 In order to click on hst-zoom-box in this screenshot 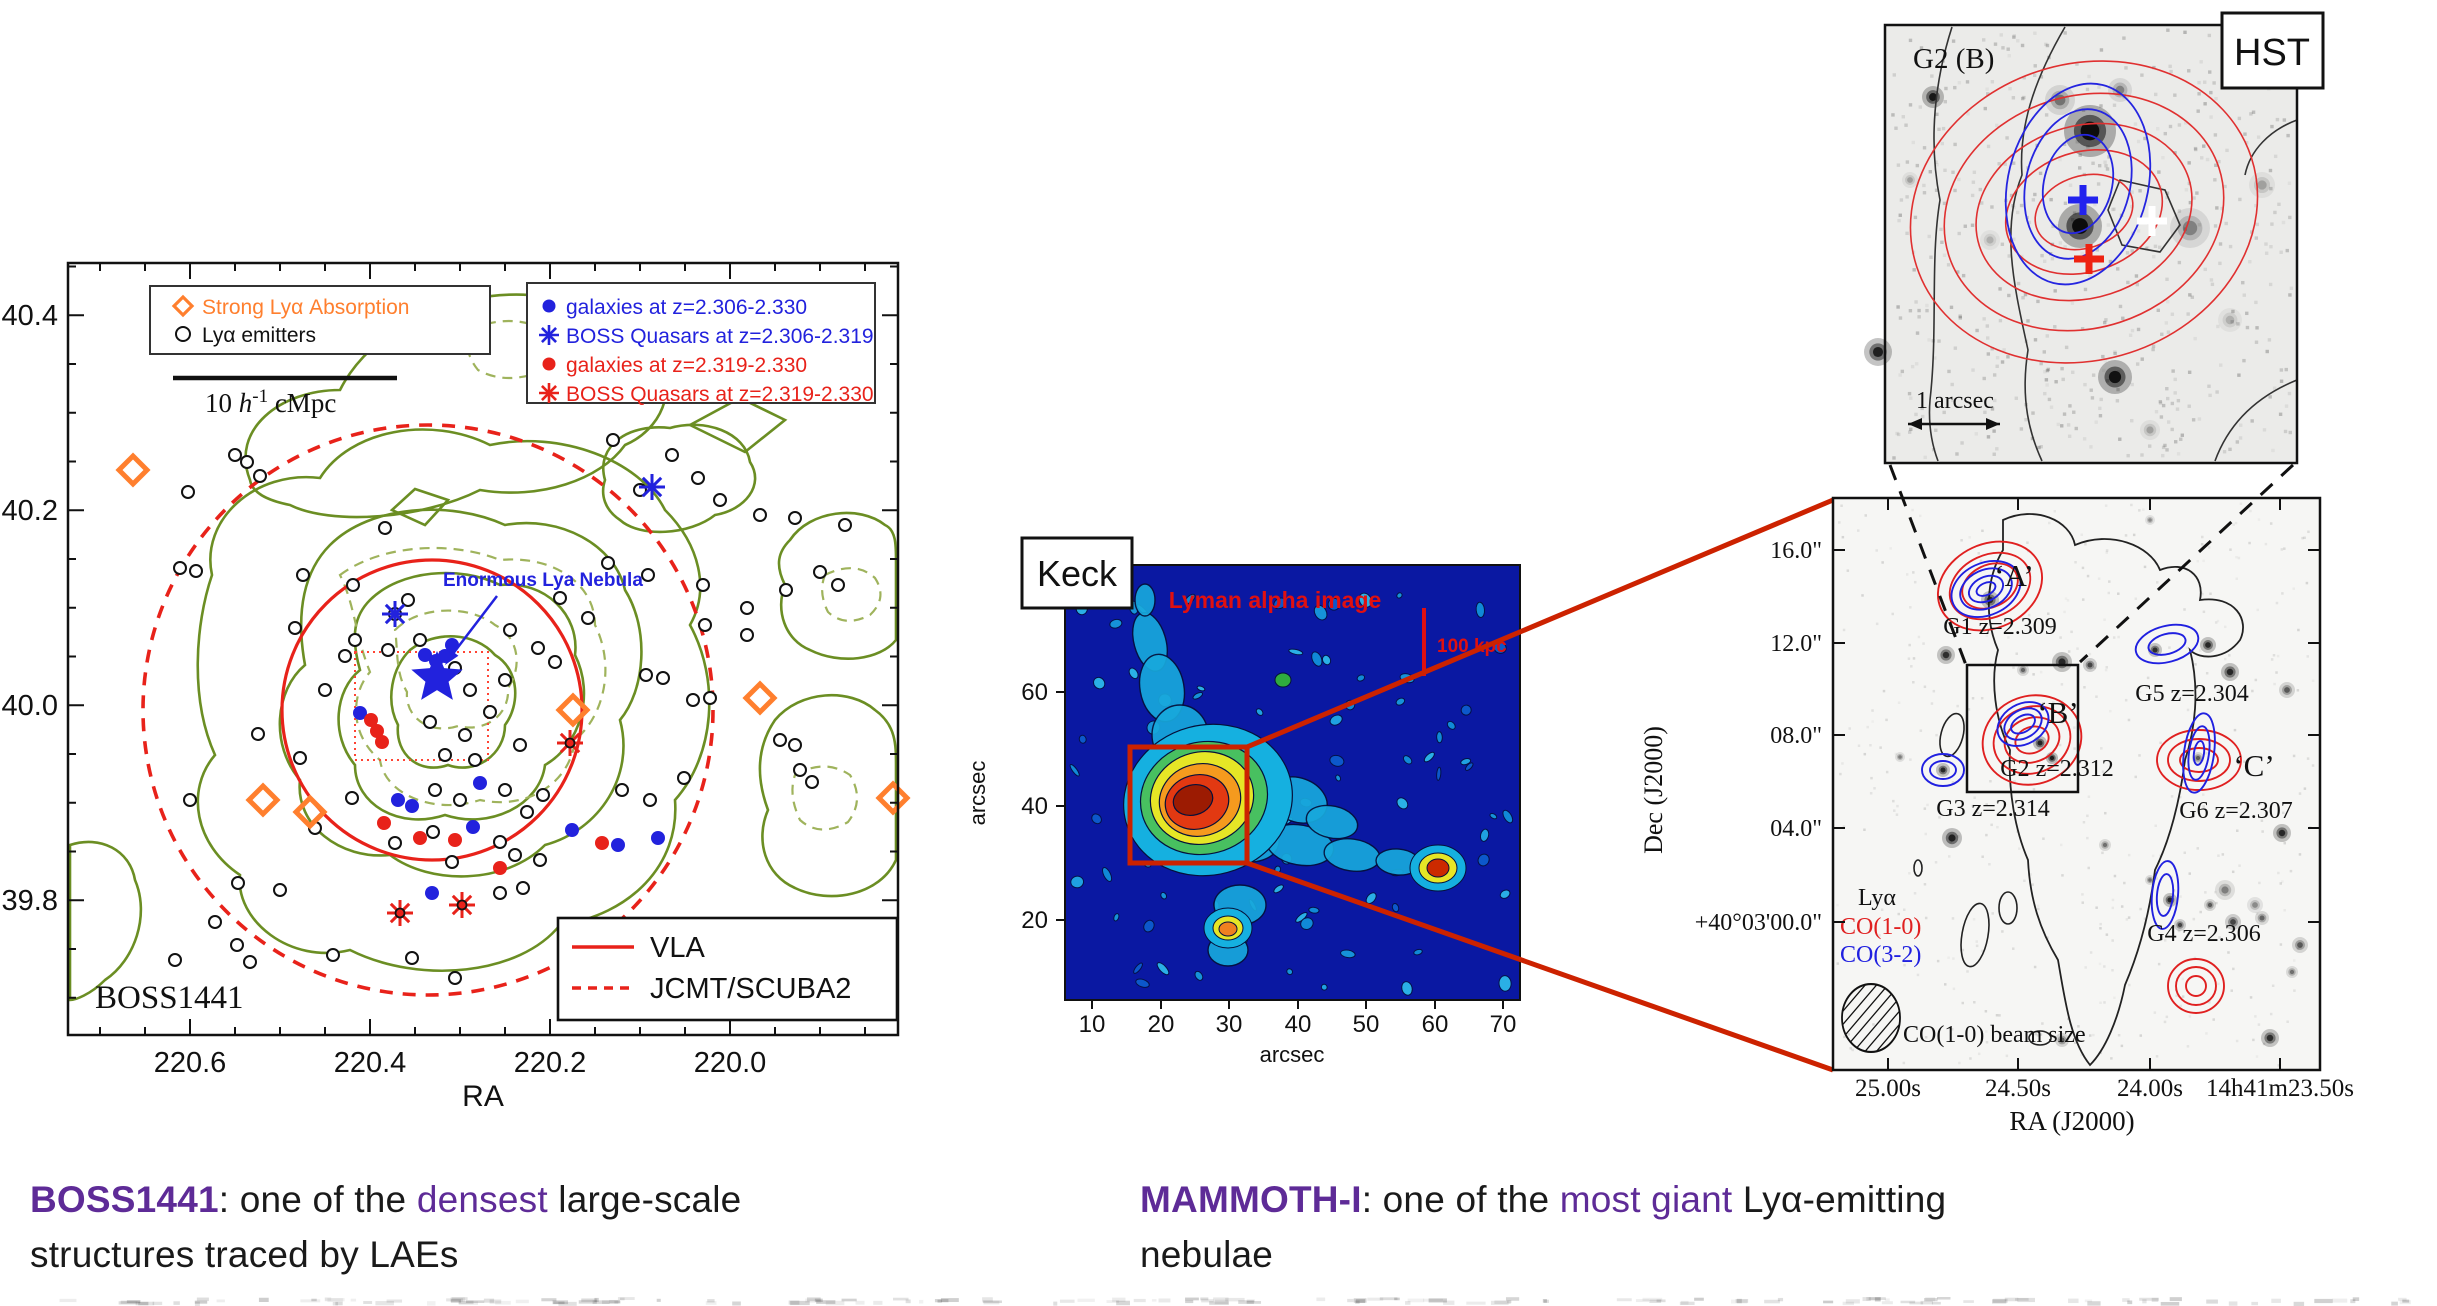, I will do `click(2022, 728)`.